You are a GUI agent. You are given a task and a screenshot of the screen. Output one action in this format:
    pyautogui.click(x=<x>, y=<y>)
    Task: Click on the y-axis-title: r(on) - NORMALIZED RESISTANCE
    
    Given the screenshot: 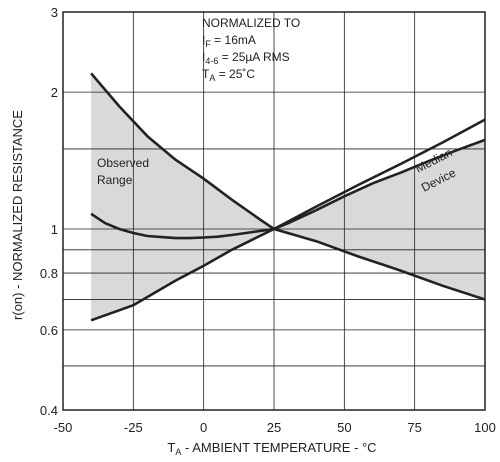 What is the action you would take?
    pyautogui.click(x=17, y=215)
    